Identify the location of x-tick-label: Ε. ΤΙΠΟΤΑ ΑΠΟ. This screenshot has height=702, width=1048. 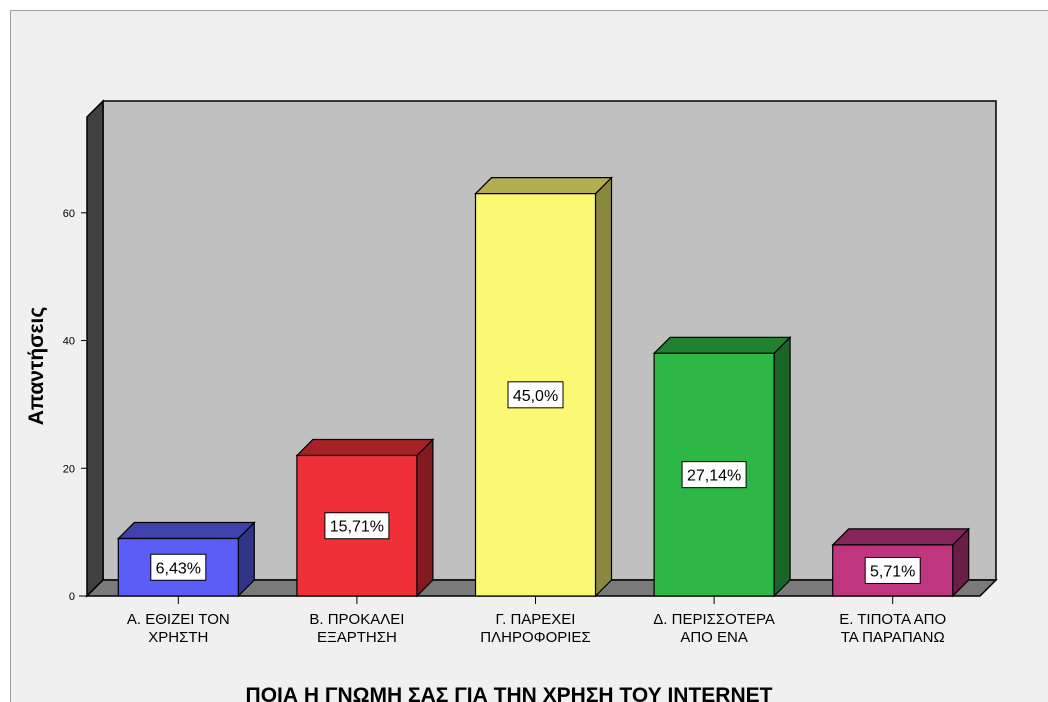
(892, 619).